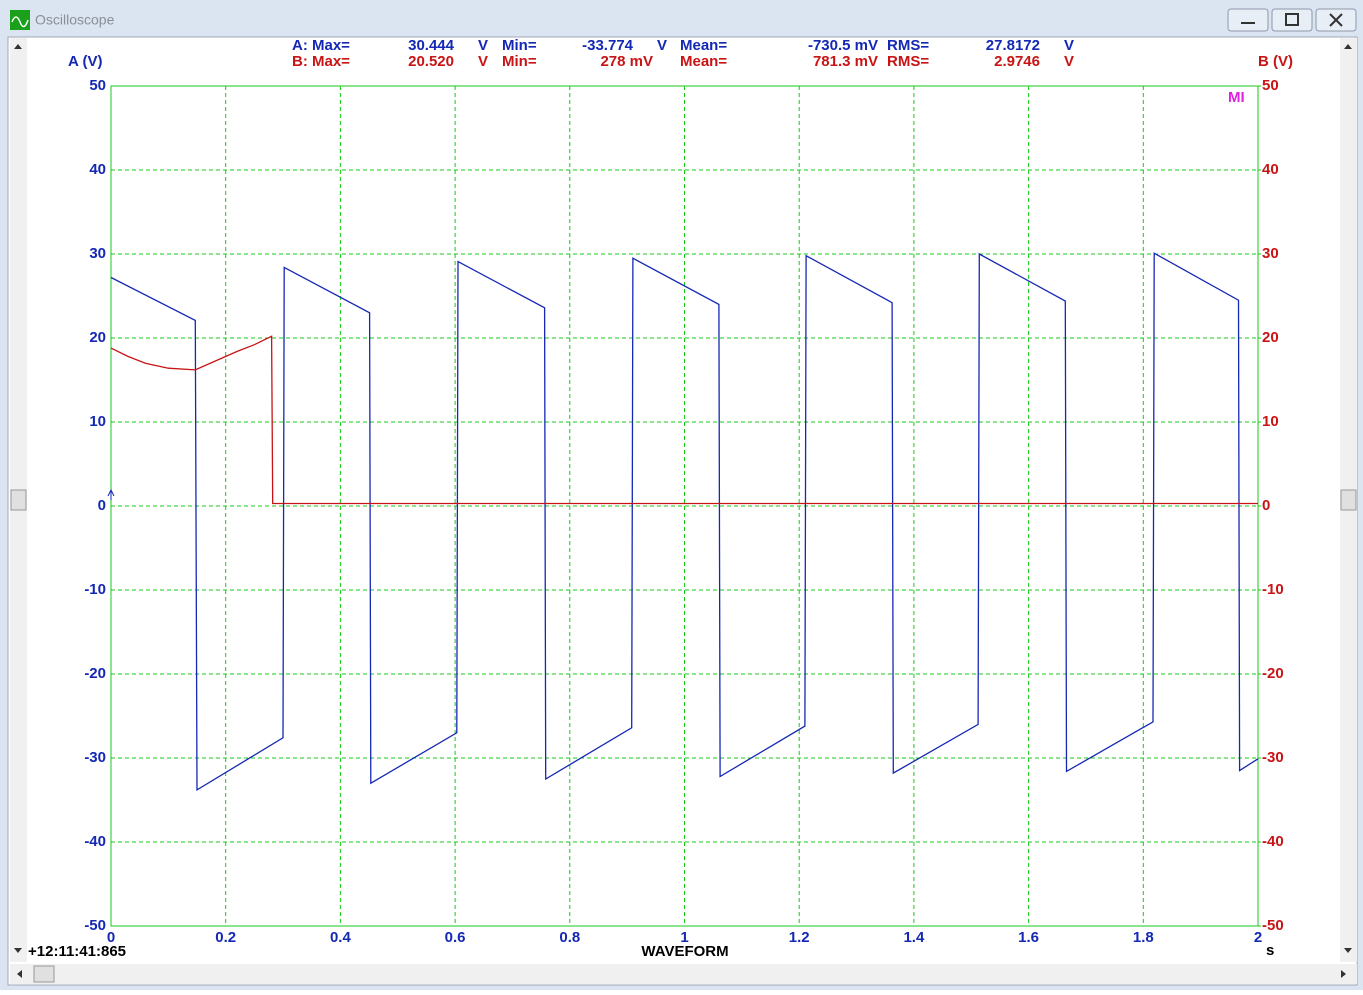 This screenshot has height=995, width=1363. Describe the element at coordinates (75, 20) in the screenshot. I see `window-title: Oscilloscope` at that location.